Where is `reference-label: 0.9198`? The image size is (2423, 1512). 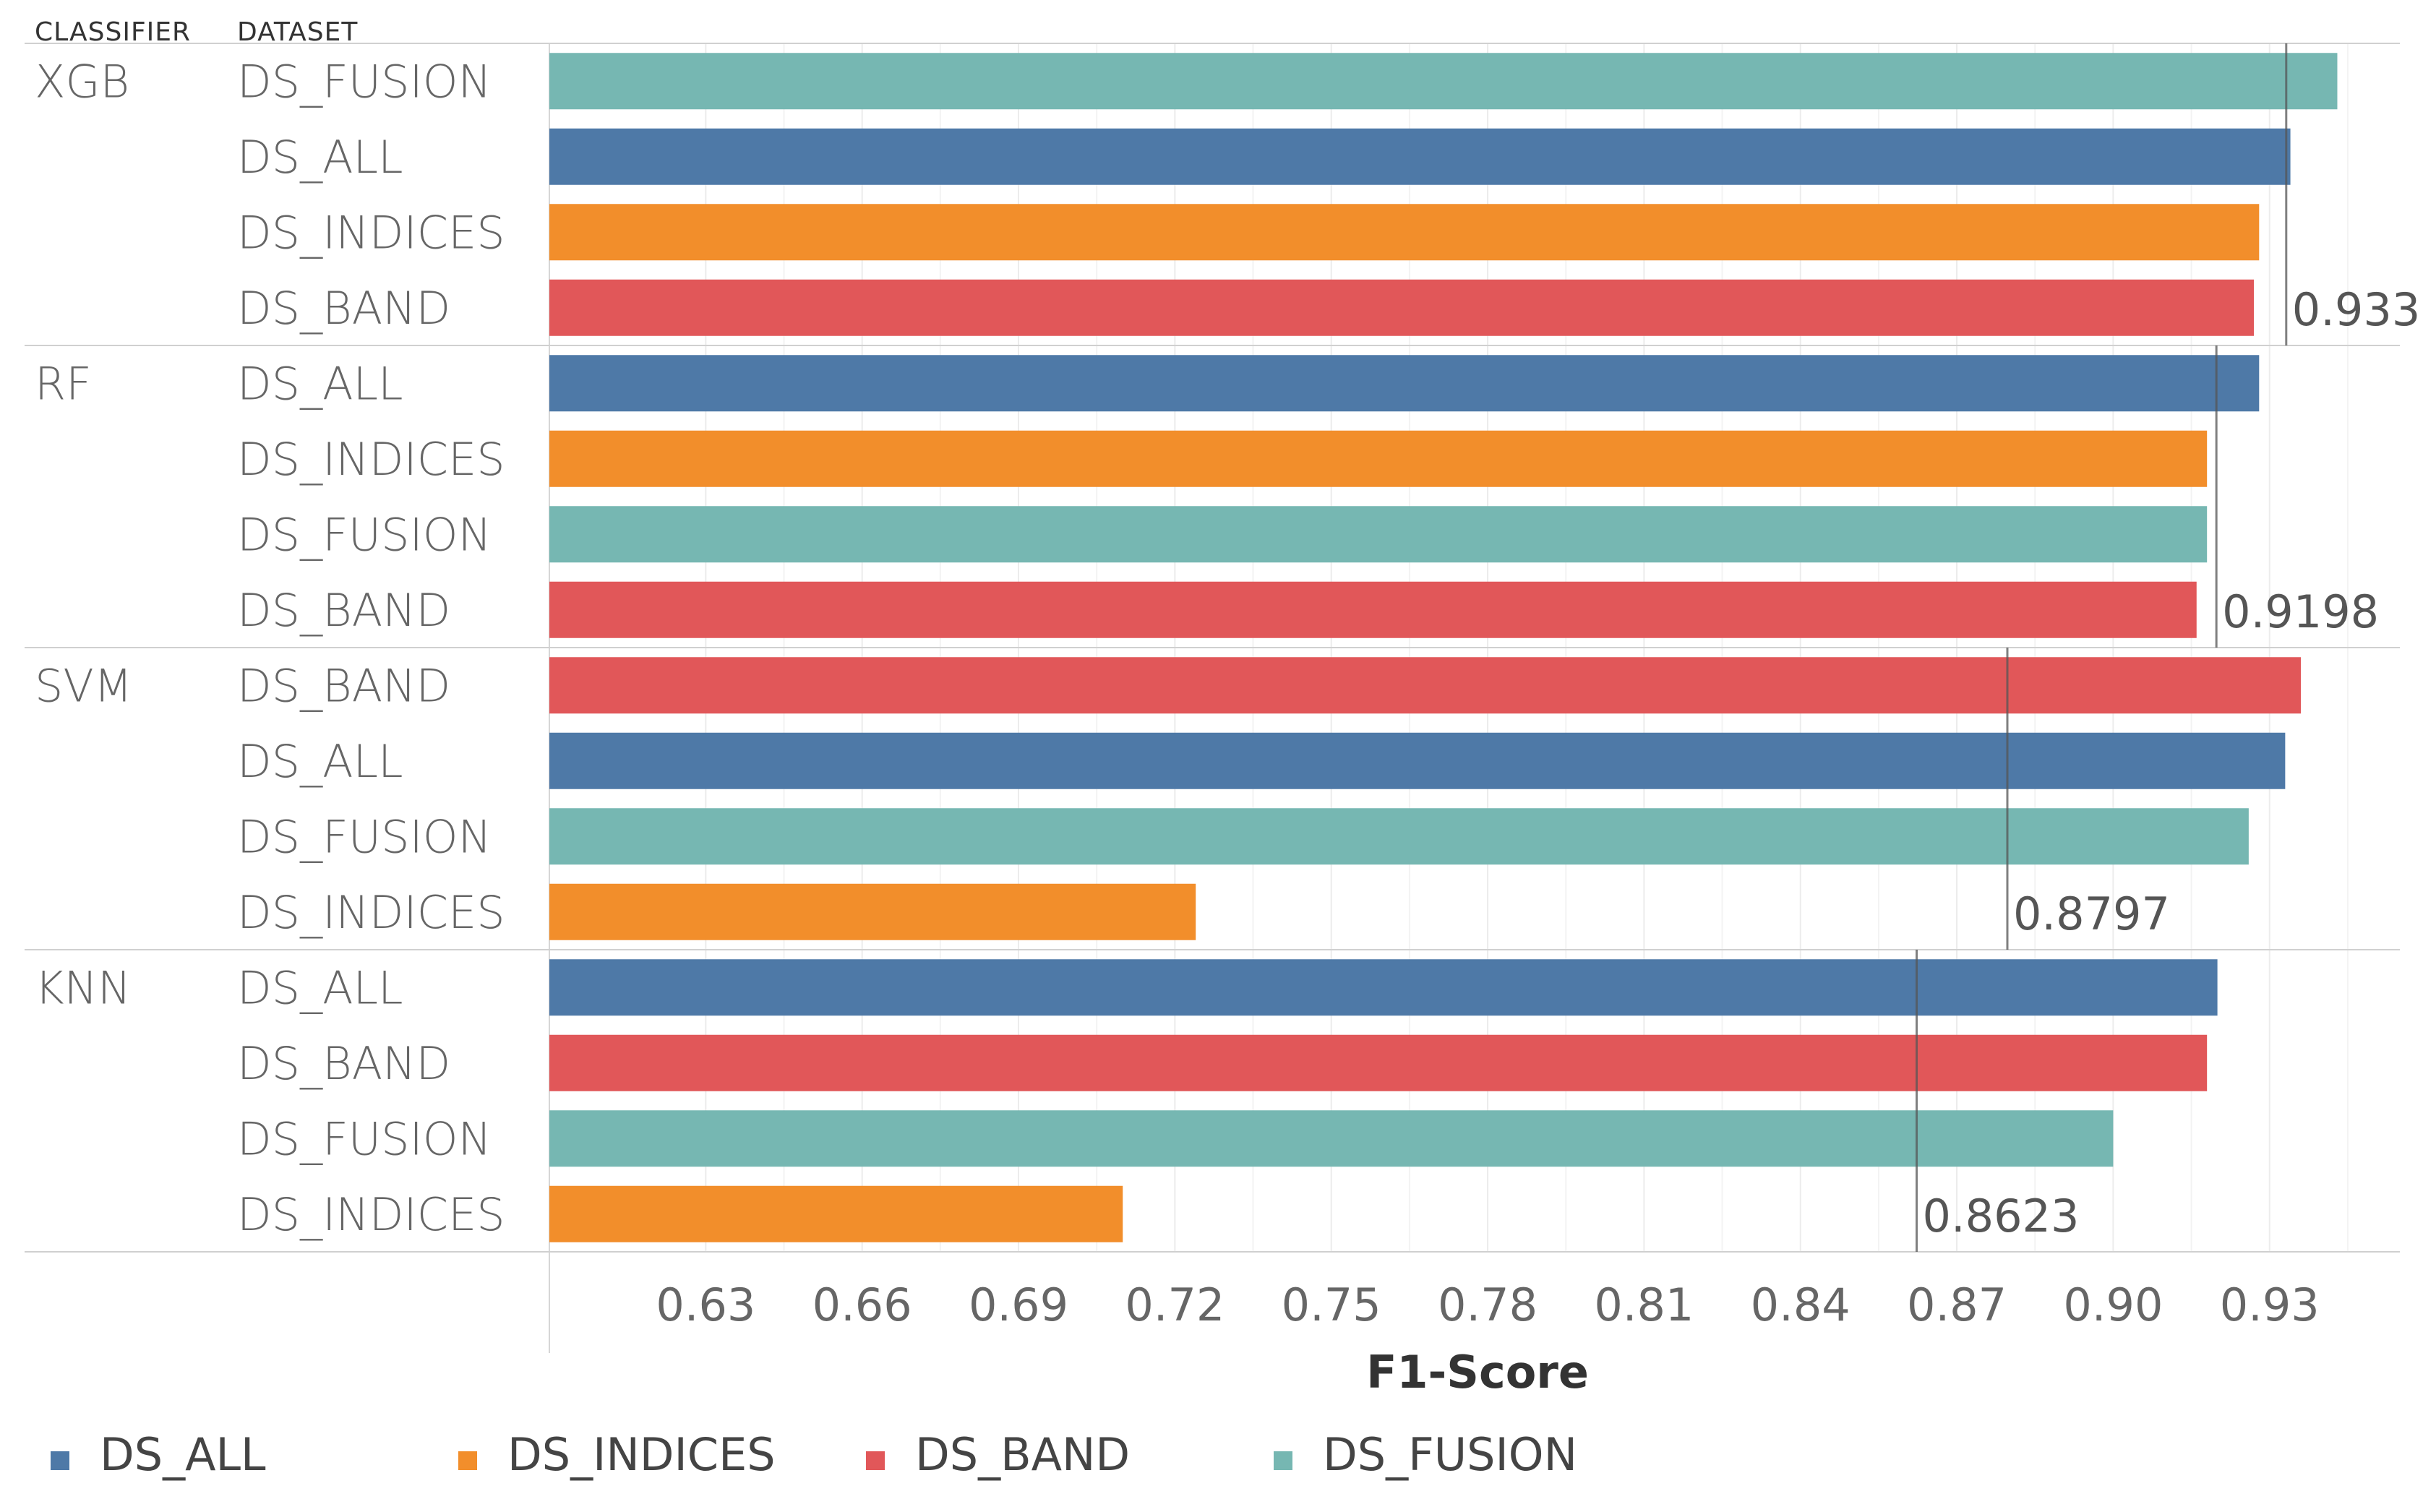
reference-label: 0.9198 is located at coordinates (2301, 611).